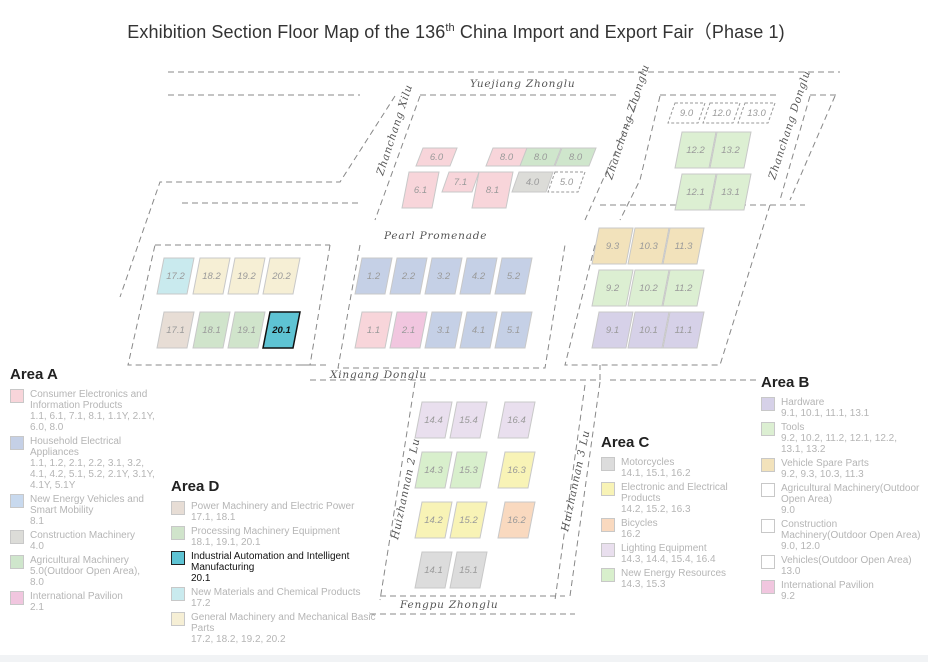  What do you see at coordinates (827, 585) in the screenshot?
I see `legend-label: International Pavilion` at bounding box center [827, 585].